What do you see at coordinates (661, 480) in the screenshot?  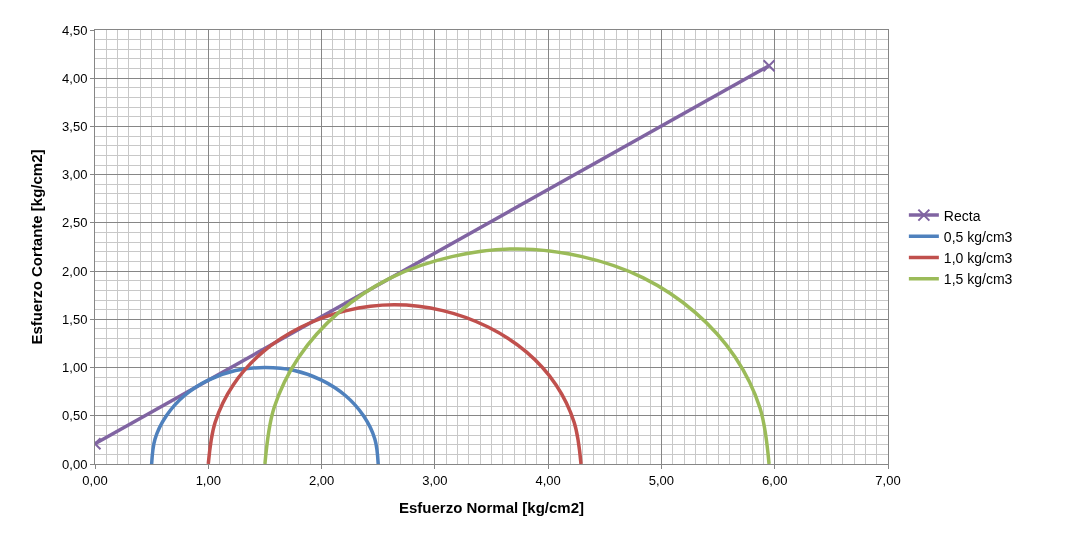 I see `x-tick-label: 5,00` at bounding box center [661, 480].